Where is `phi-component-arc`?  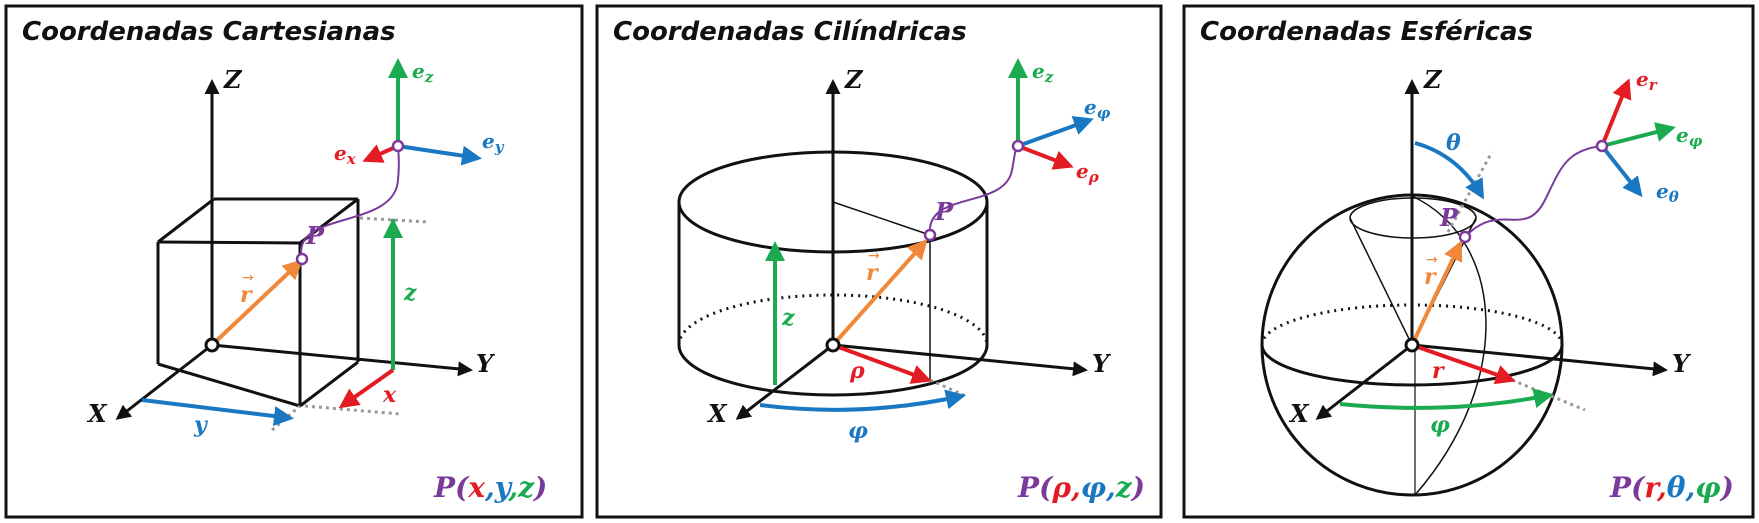
phi-component-arc is located at coordinates (862, 400).